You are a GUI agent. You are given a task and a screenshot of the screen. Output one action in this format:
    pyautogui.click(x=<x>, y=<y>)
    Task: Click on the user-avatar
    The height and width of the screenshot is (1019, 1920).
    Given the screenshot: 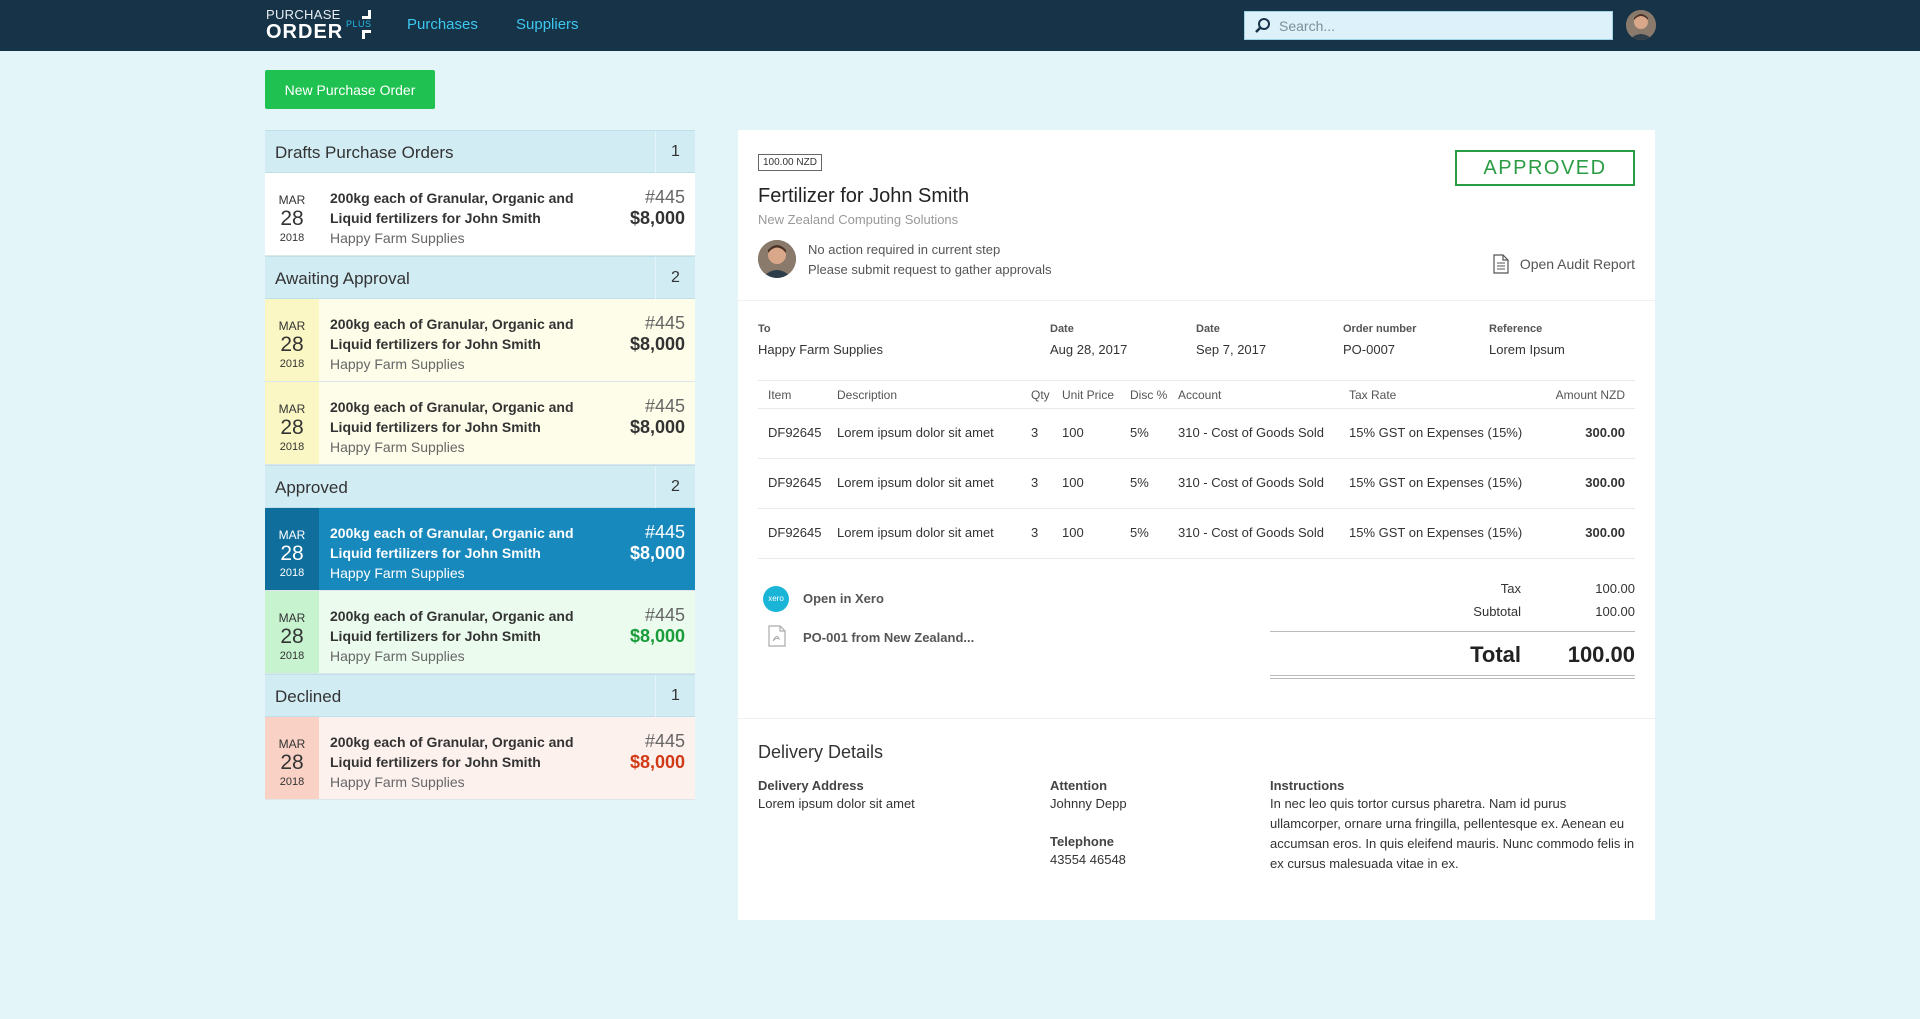 What is the action you would take?
    pyautogui.click(x=1641, y=25)
    